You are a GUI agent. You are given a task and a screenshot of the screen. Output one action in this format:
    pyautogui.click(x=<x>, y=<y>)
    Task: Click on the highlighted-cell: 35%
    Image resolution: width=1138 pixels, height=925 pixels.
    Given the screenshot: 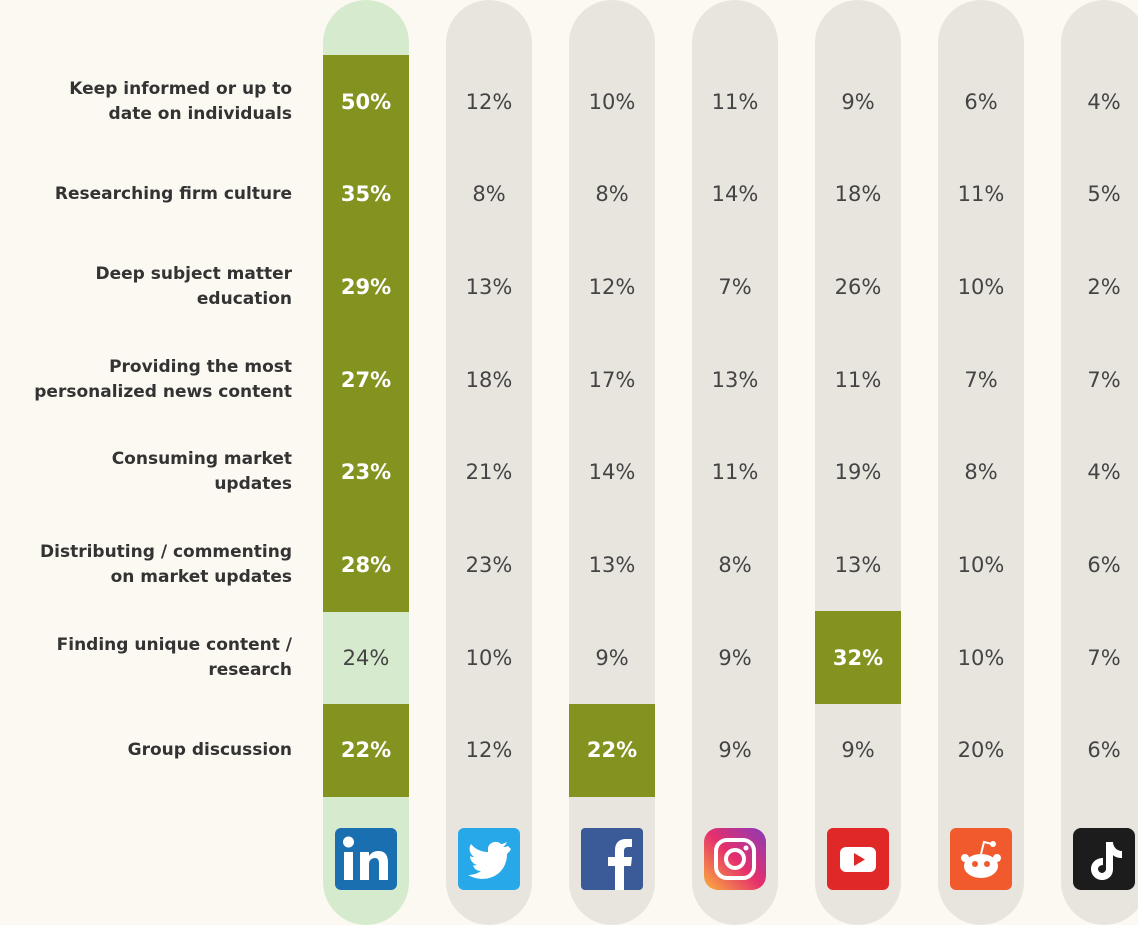 What is the action you would take?
    pyautogui.click(x=366, y=194)
    